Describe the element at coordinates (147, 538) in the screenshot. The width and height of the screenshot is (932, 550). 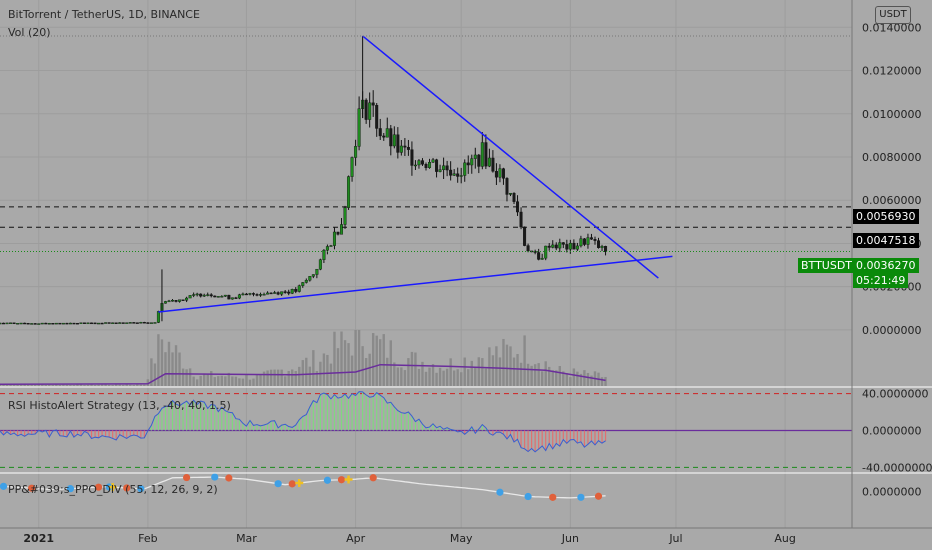
I see `time-axis-label: Feb` at that location.